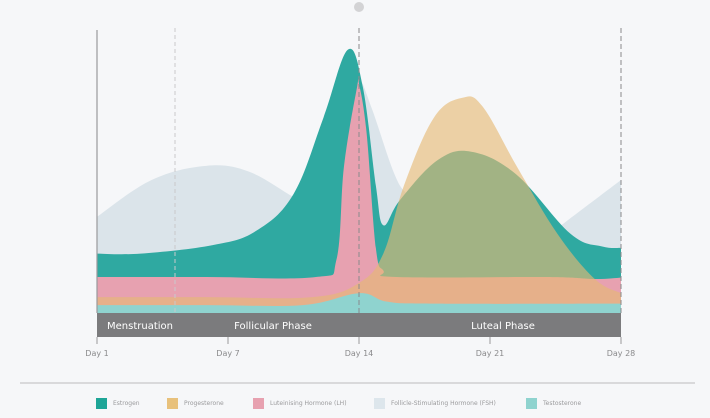 The height and width of the screenshot is (418, 710). Describe the element at coordinates (531, 403) in the screenshot. I see `testosterone-swatch` at that location.